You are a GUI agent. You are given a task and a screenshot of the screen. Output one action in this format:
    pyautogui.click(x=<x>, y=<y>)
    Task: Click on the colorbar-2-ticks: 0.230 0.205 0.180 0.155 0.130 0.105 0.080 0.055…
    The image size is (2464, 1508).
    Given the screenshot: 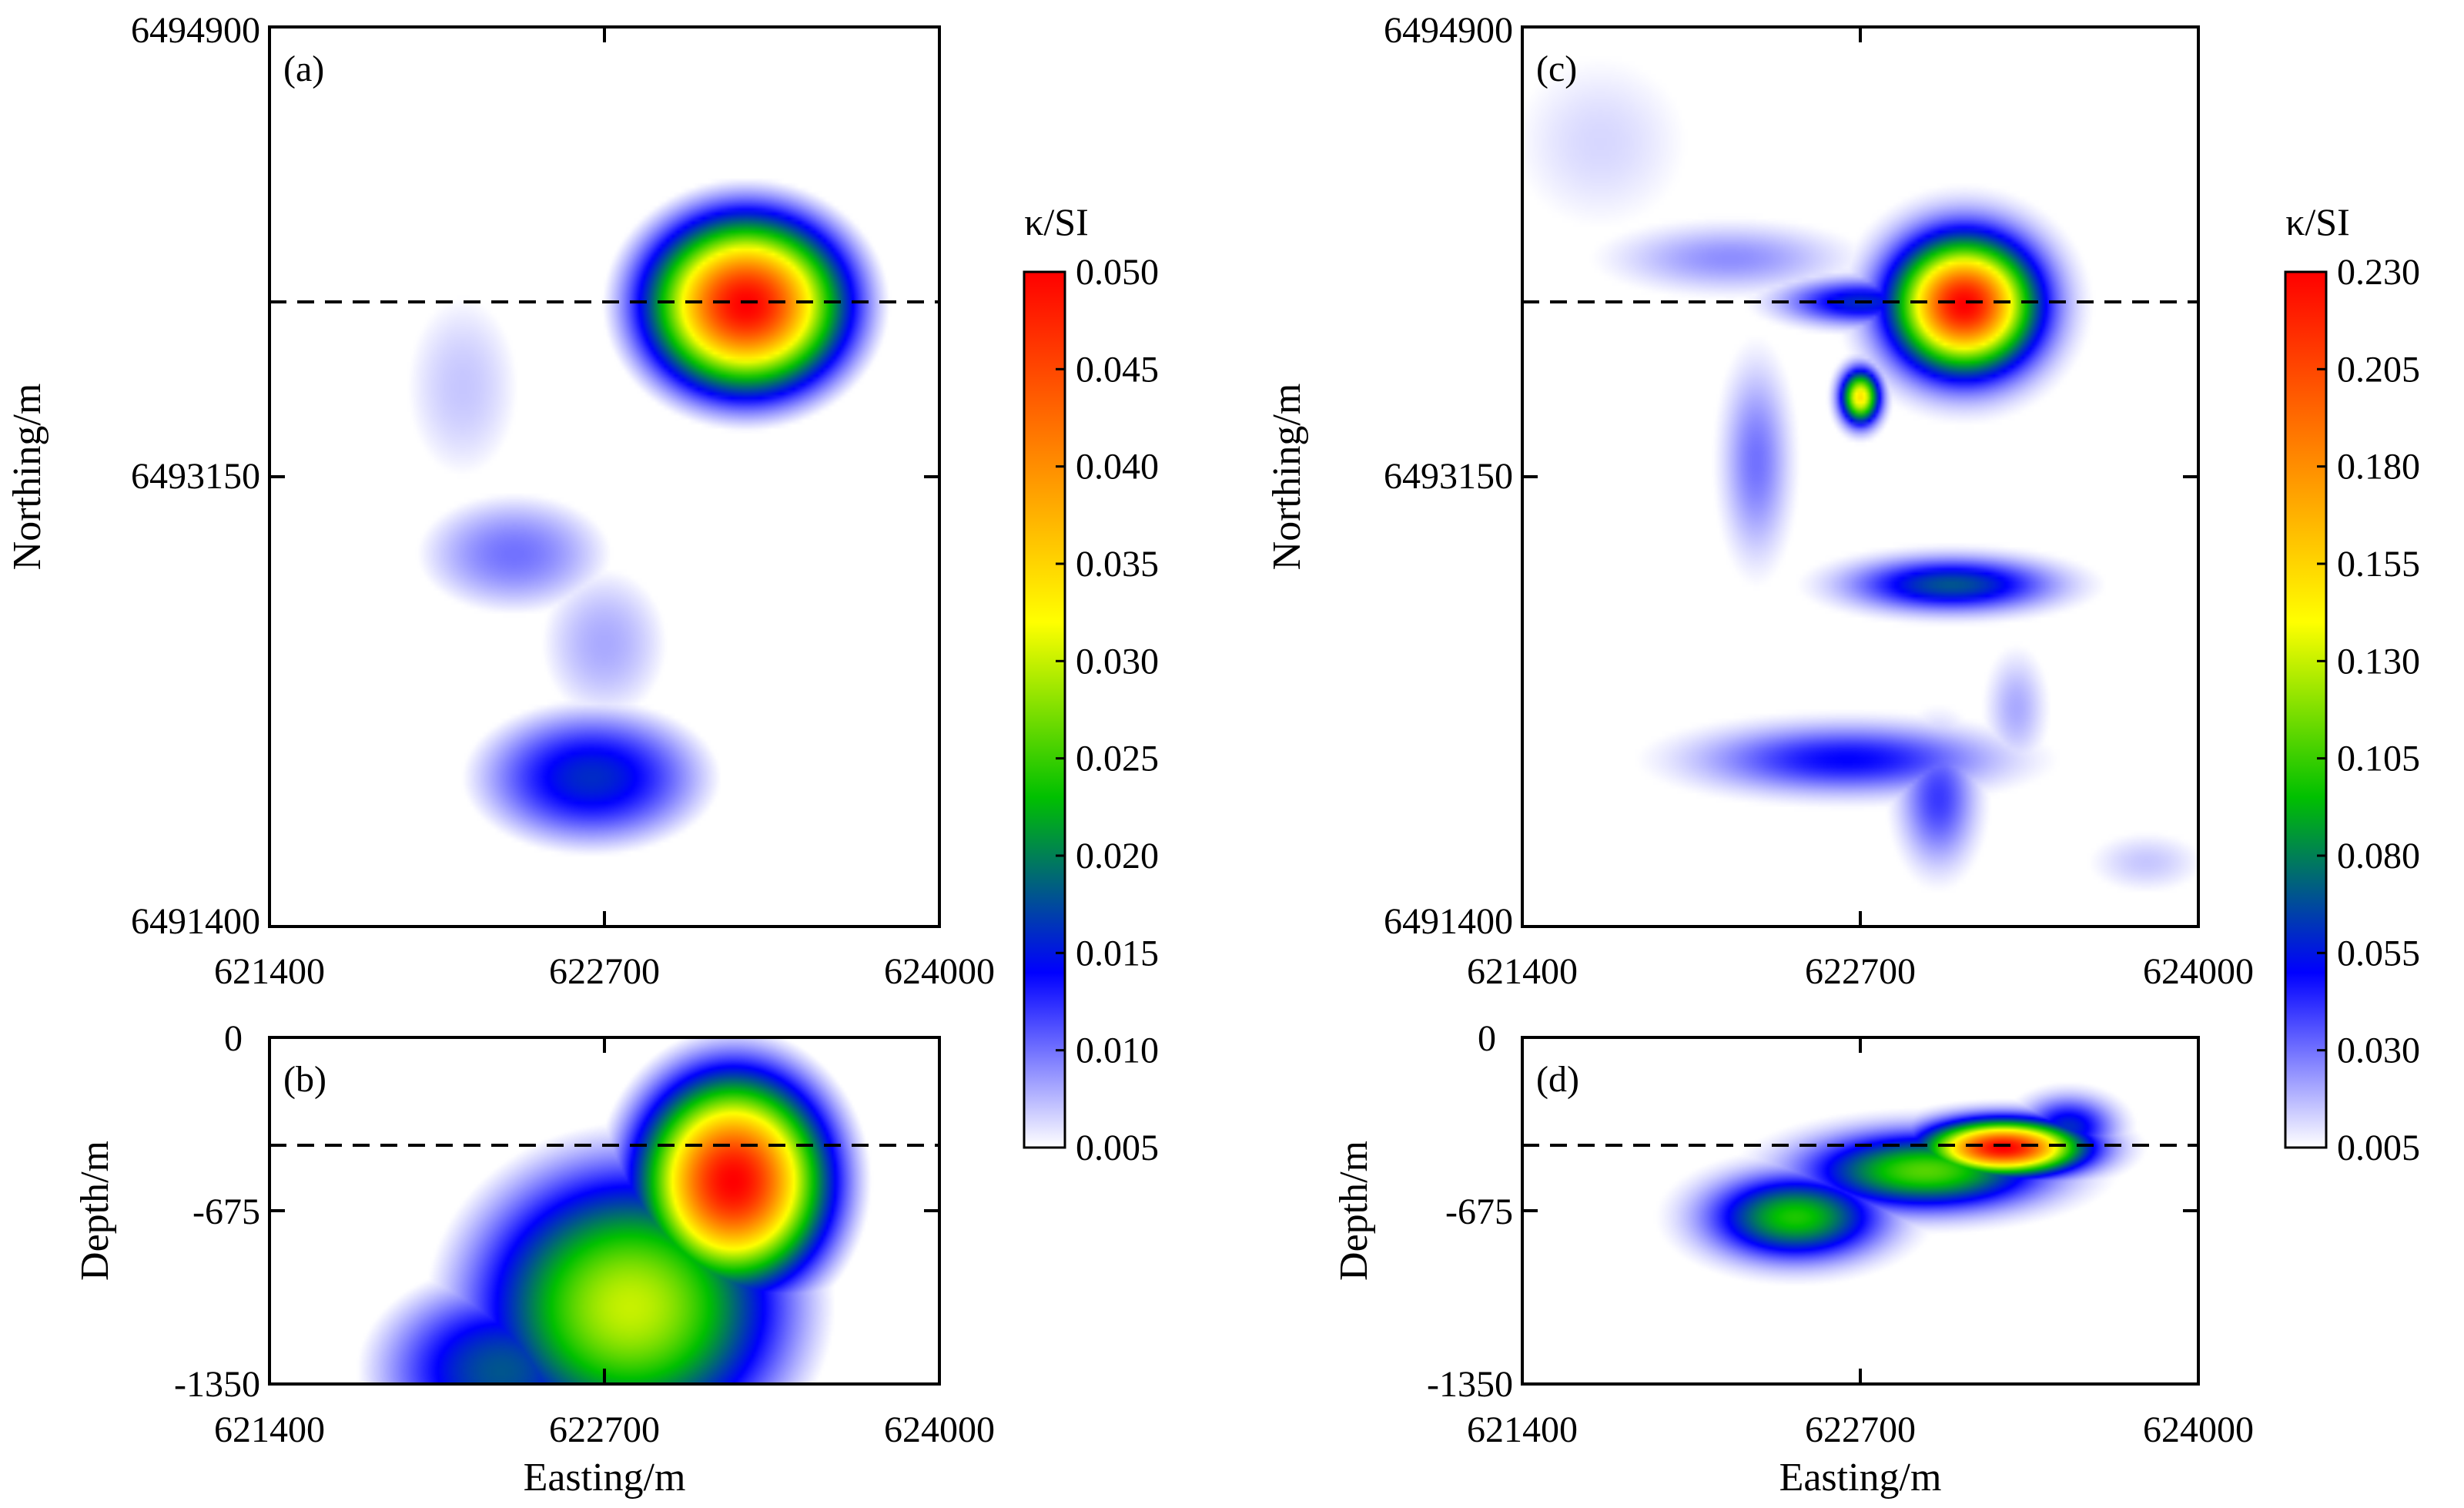 What is the action you would take?
    pyautogui.click(x=2368, y=710)
    